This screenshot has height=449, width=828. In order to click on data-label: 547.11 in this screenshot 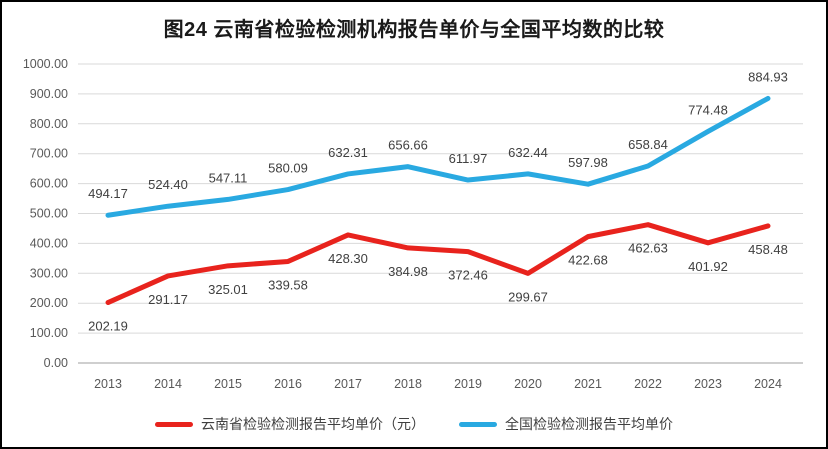, I will do `click(228, 177)`.